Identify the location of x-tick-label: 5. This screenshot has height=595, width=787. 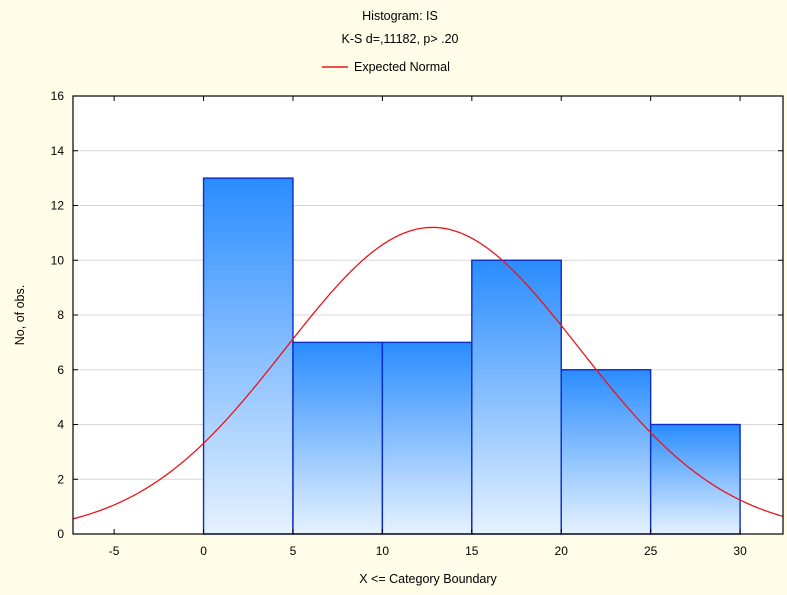
(293, 551).